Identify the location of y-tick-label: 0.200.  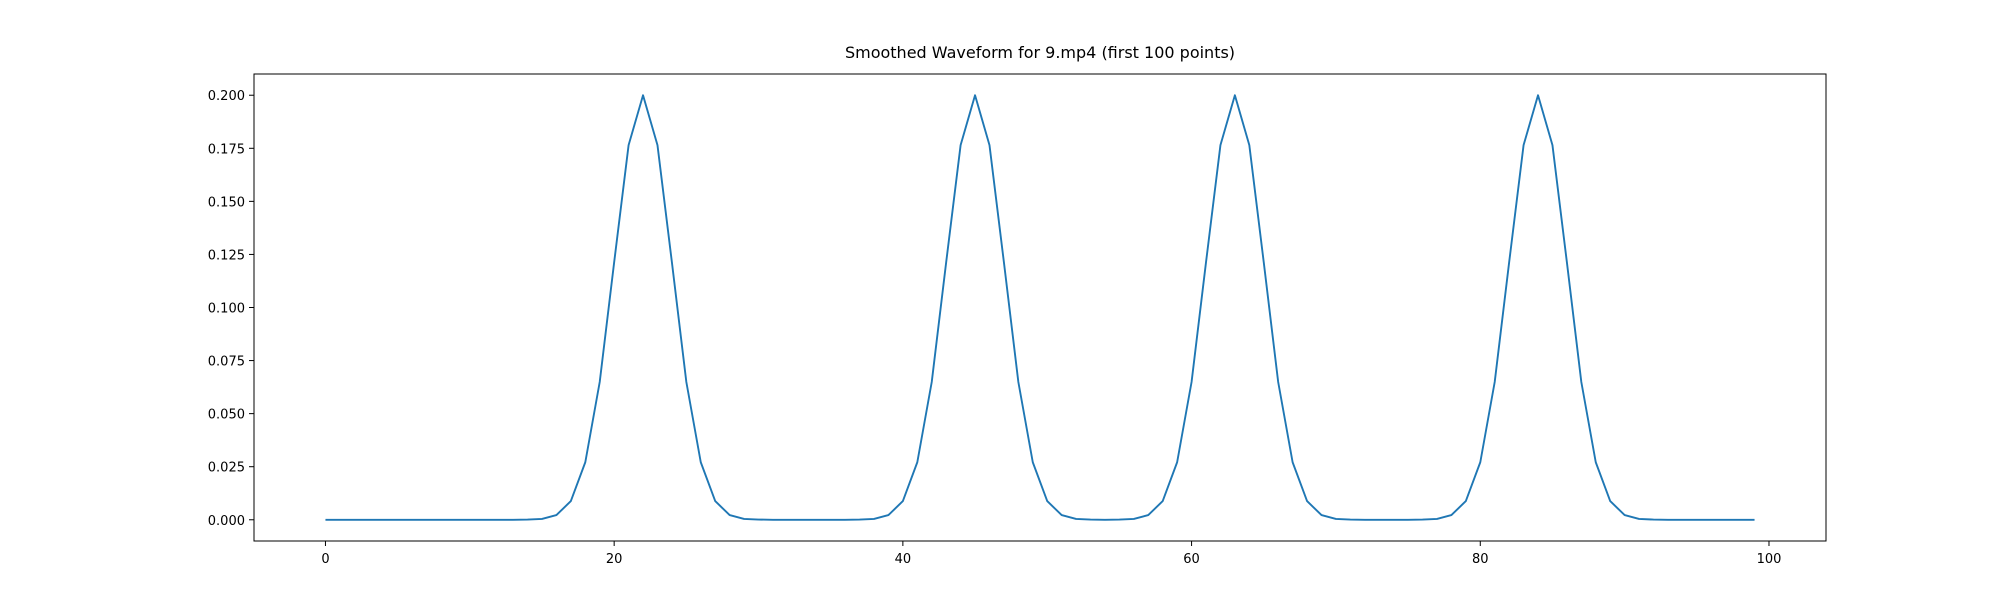
(226, 96).